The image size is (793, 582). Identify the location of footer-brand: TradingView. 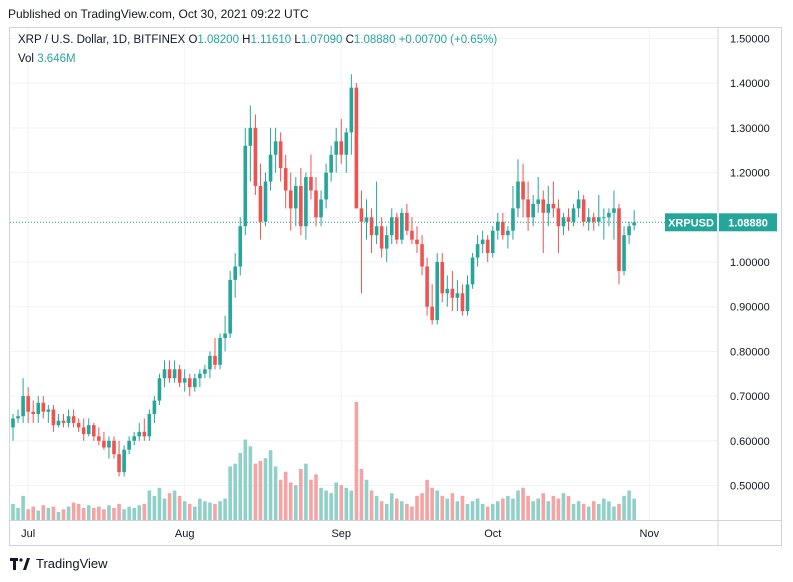
(59, 563).